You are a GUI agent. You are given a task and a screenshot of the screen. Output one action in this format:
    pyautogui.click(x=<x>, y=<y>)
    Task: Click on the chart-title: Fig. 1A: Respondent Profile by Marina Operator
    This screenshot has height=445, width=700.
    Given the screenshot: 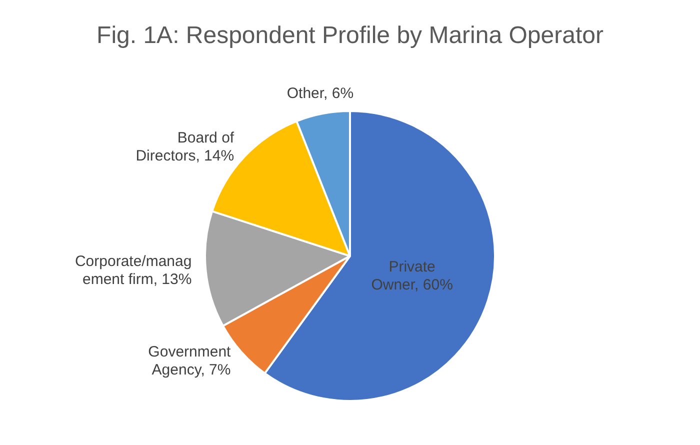 What is the action you would take?
    pyautogui.click(x=350, y=36)
    